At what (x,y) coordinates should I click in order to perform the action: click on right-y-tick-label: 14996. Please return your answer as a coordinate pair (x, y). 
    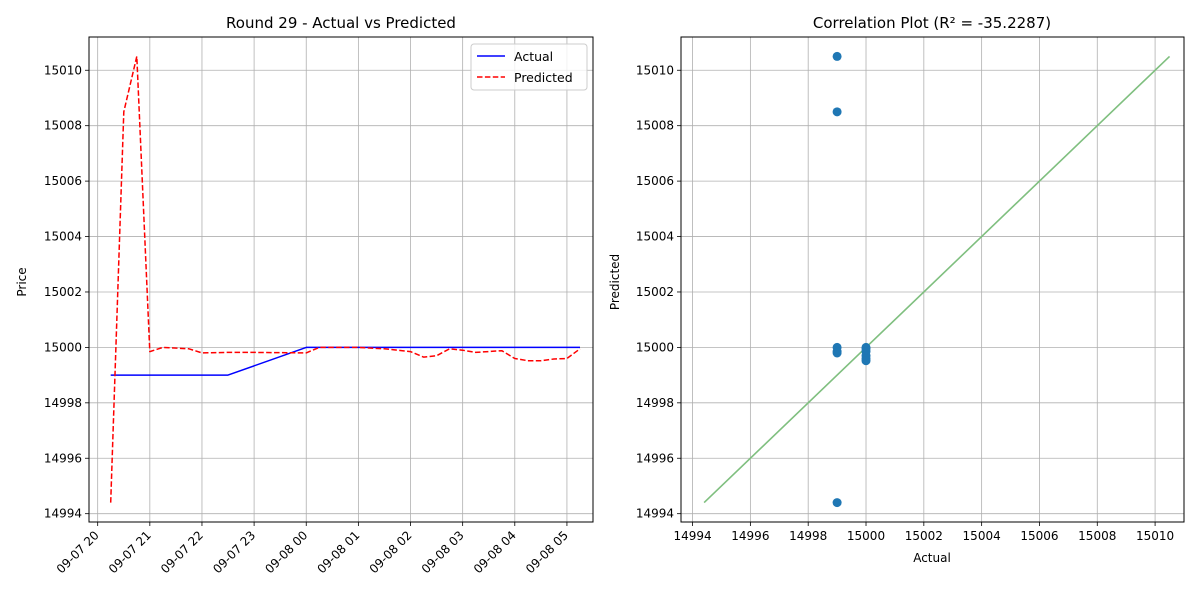
    Looking at the image, I should click on (655, 458).